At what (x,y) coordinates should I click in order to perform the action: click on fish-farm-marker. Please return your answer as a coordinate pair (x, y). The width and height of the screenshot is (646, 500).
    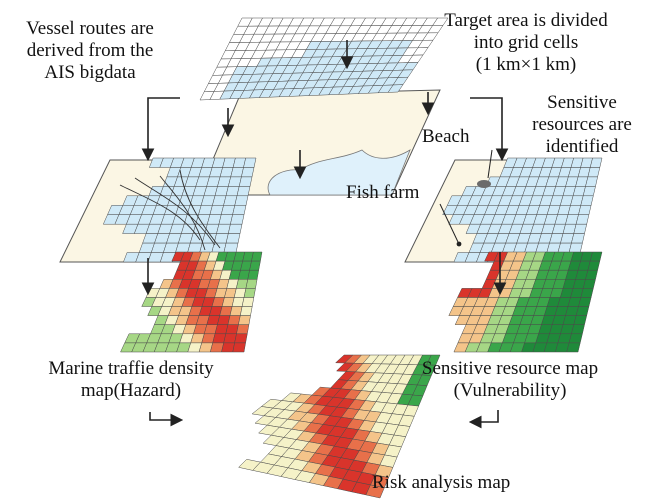
    Looking at the image, I should click on (459, 244).